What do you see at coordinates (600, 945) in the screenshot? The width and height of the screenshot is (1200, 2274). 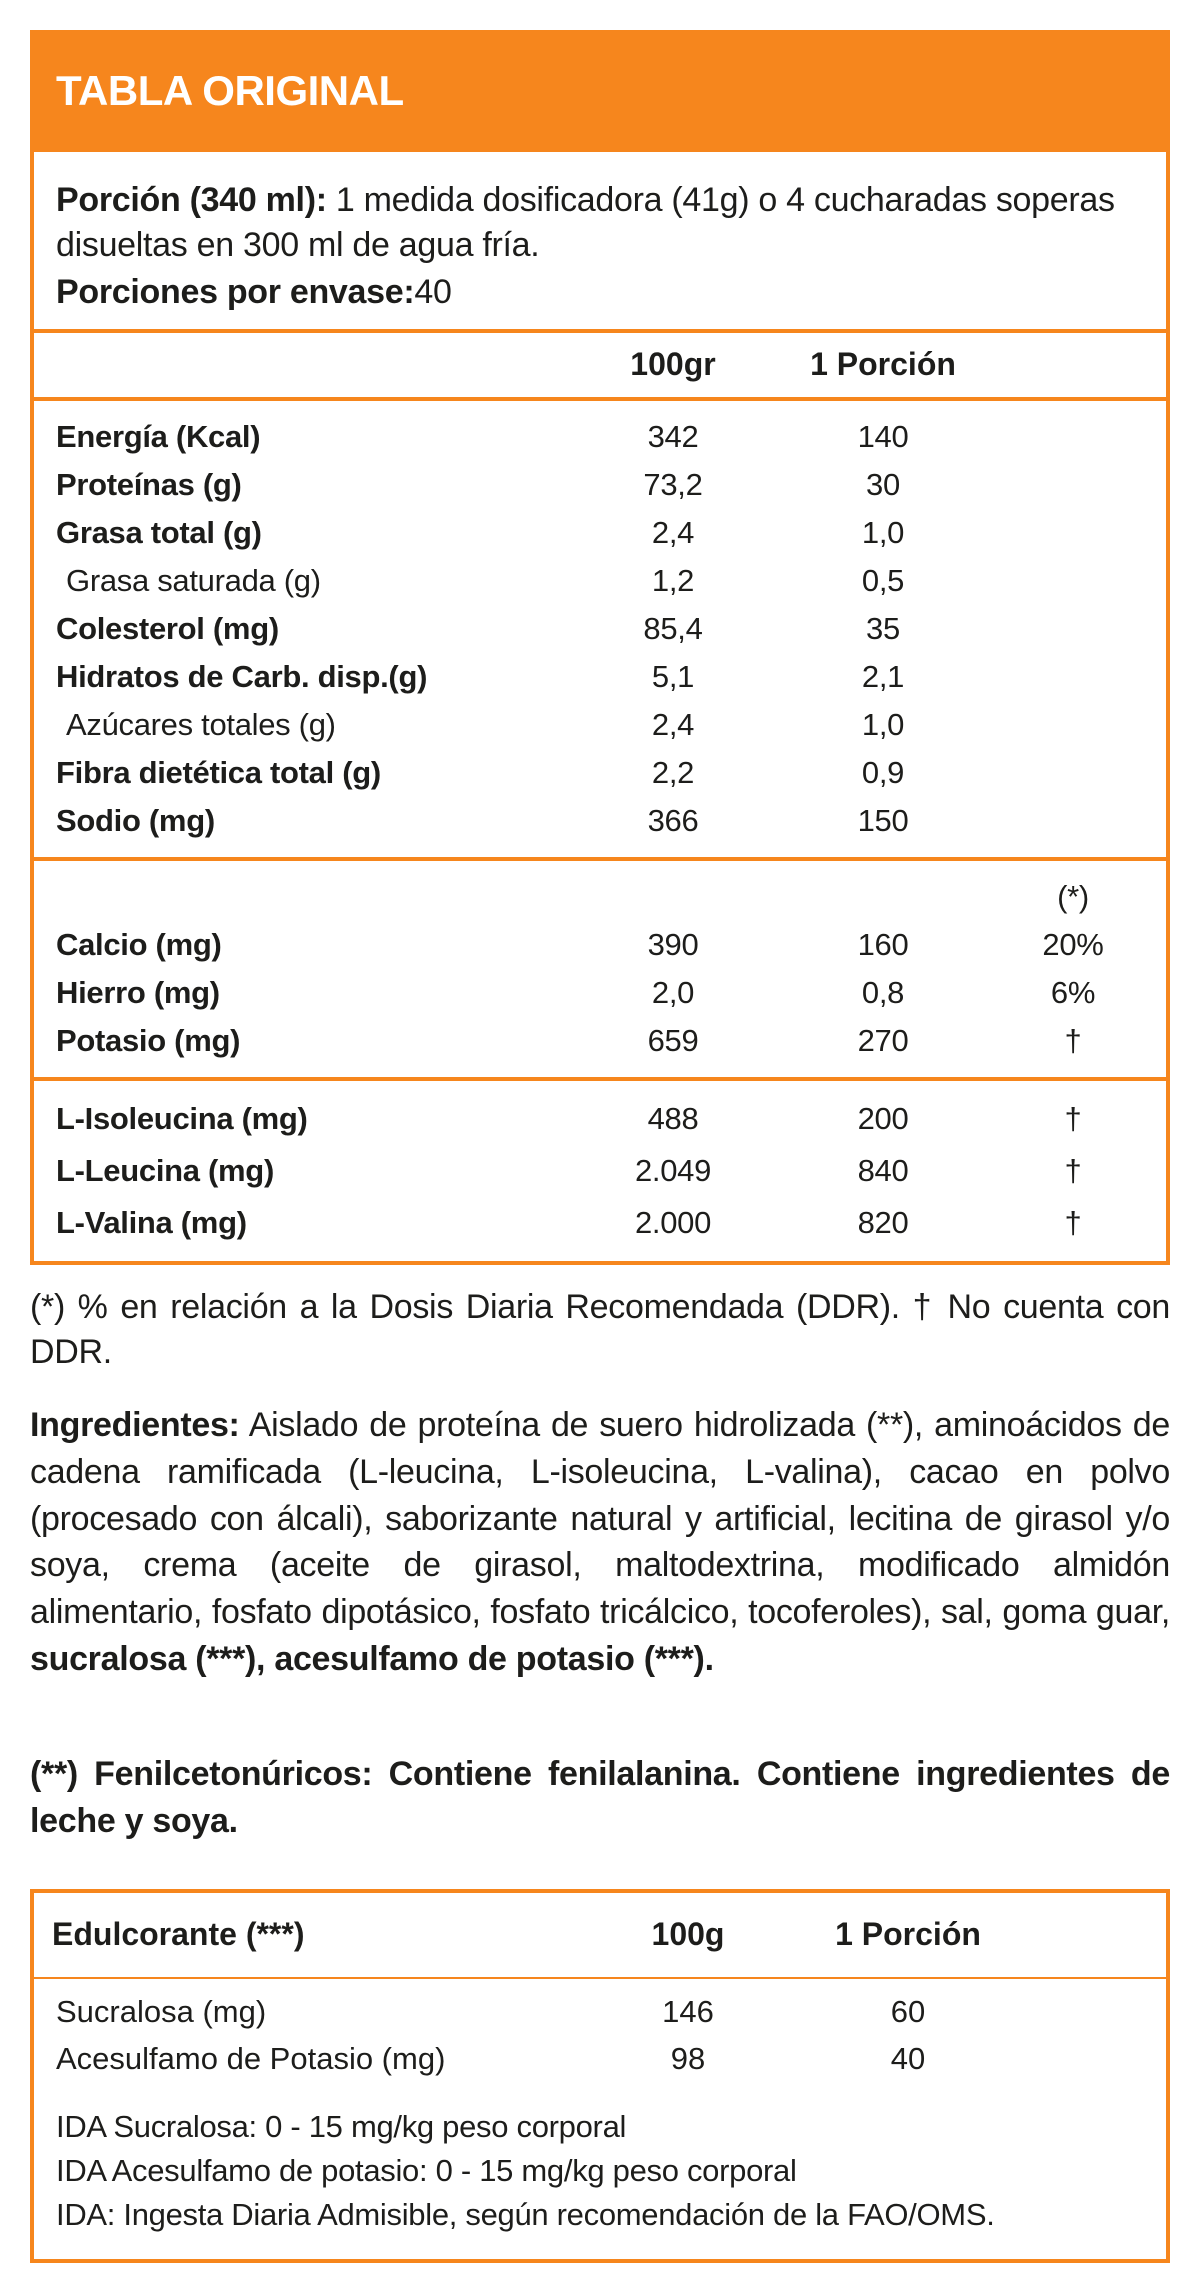 I see `table-row: Calcio (mg) 390 160 20%` at bounding box center [600, 945].